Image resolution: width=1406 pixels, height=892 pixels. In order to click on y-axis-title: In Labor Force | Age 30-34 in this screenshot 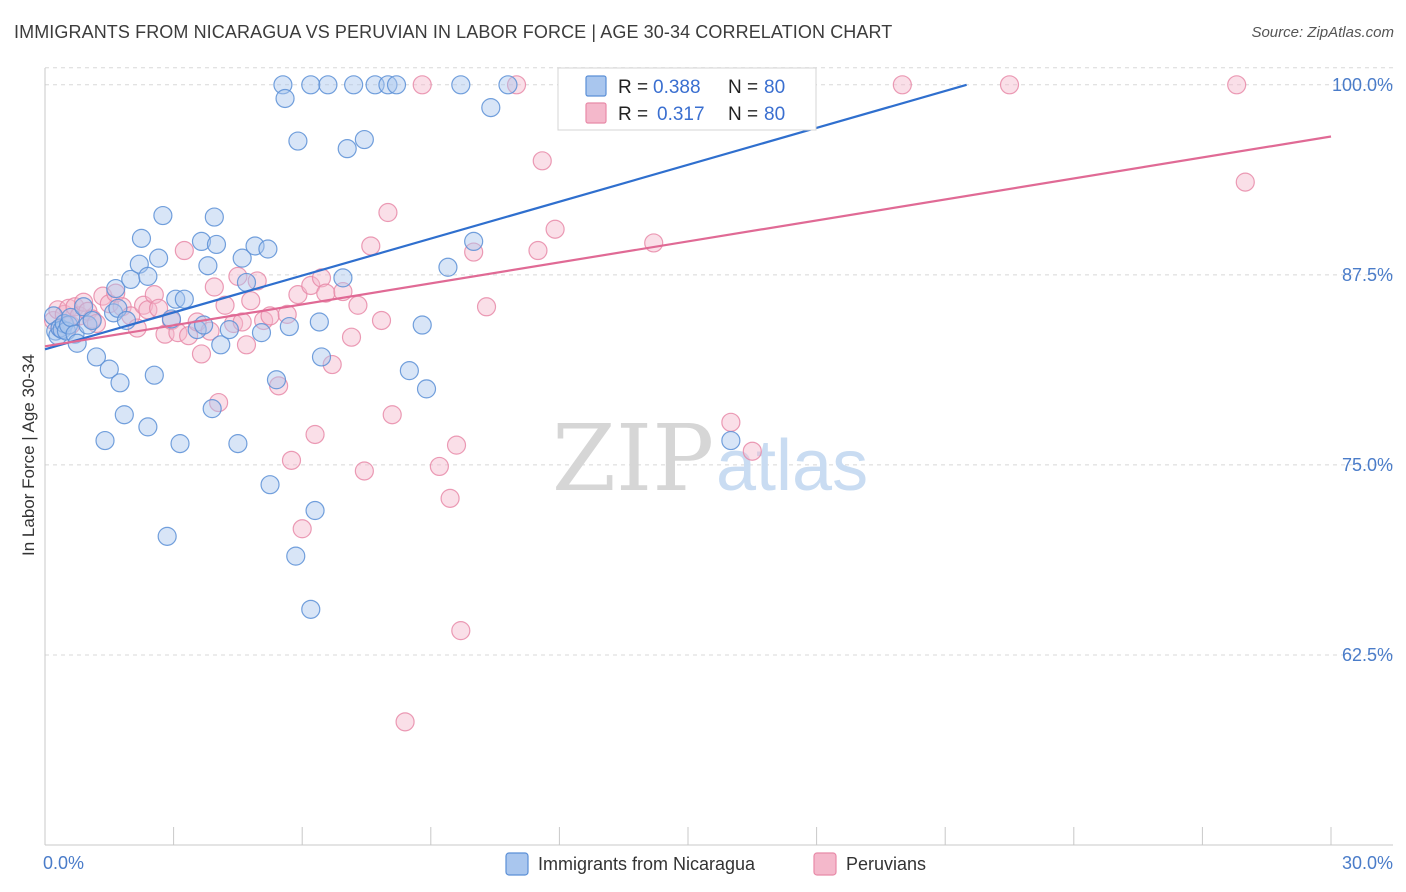, I will do `click(28, 455)`.